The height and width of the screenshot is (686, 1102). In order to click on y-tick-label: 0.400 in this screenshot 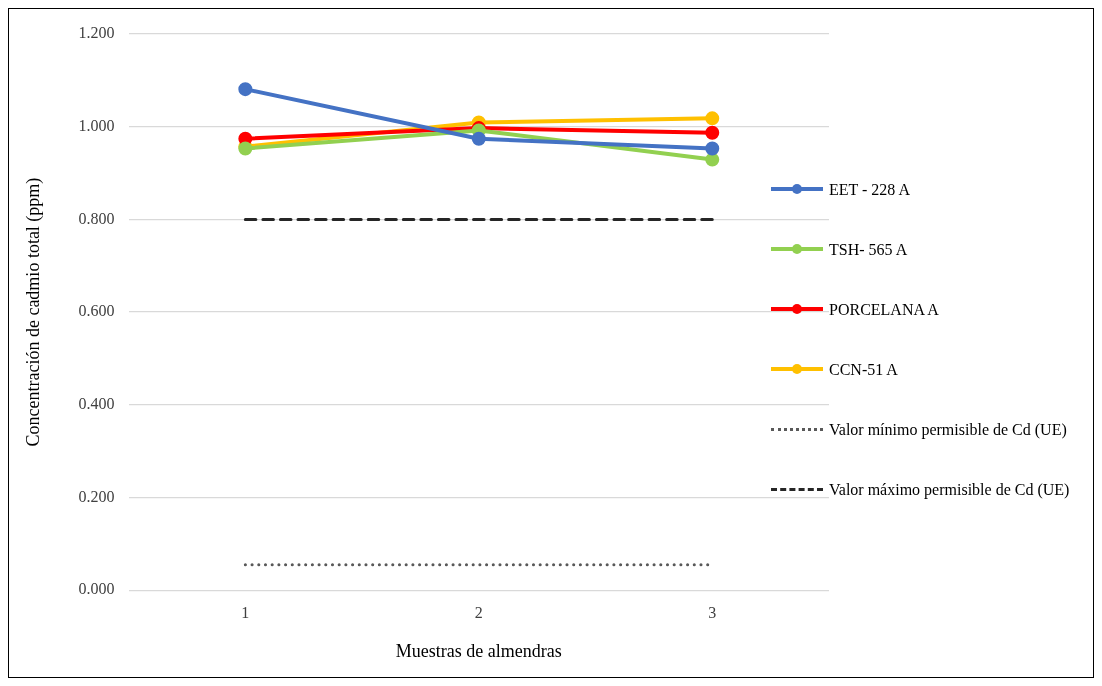, I will do `click(96, 403)`.